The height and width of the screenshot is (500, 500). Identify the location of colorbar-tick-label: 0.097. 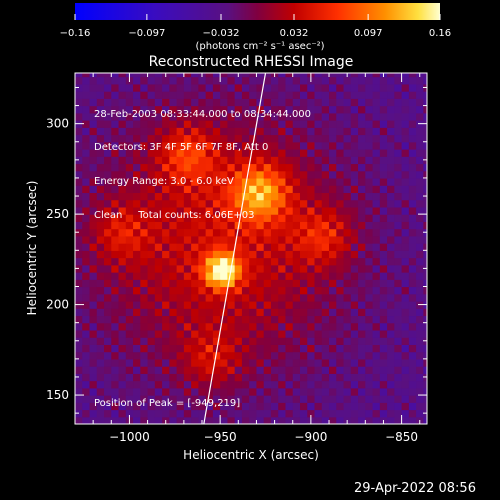
(368, 33).